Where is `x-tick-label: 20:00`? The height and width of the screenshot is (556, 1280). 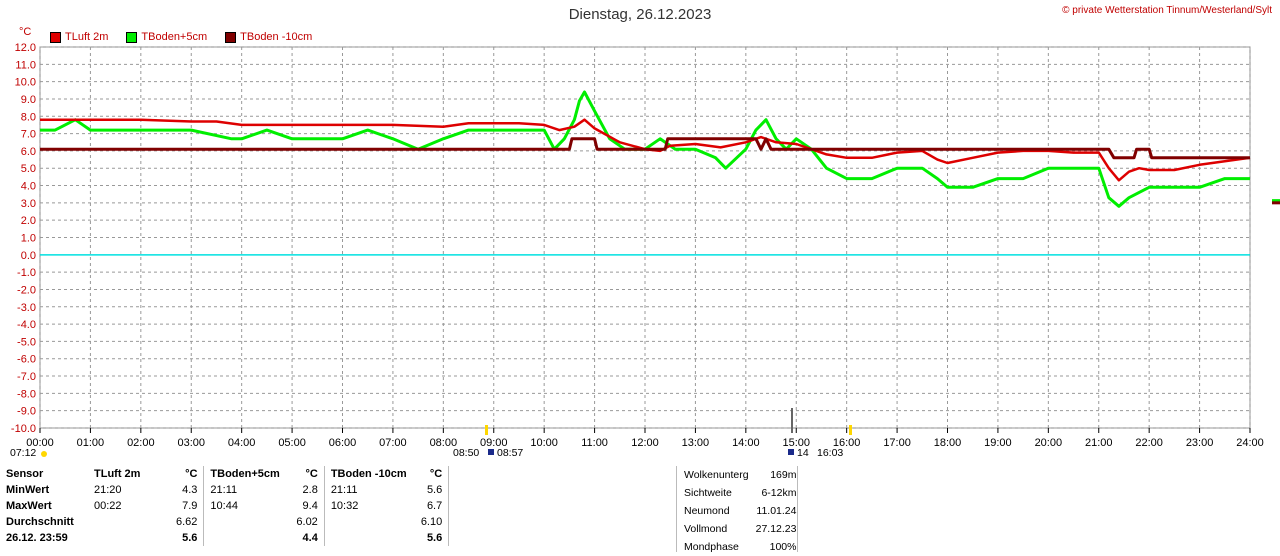
x-tick-label: 20:00 is located at coordinates (1049, 443).